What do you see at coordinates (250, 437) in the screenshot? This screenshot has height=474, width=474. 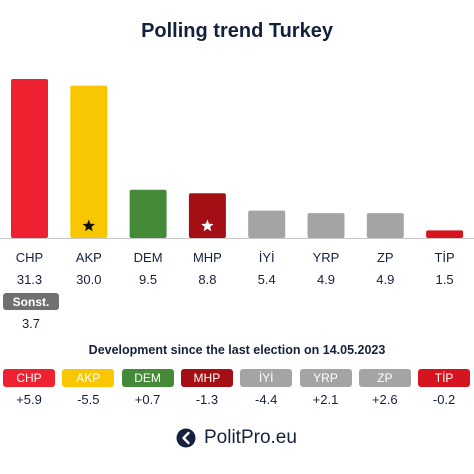 I see `brand-name: PolitPro.eu` at bounding box center [250, 437].